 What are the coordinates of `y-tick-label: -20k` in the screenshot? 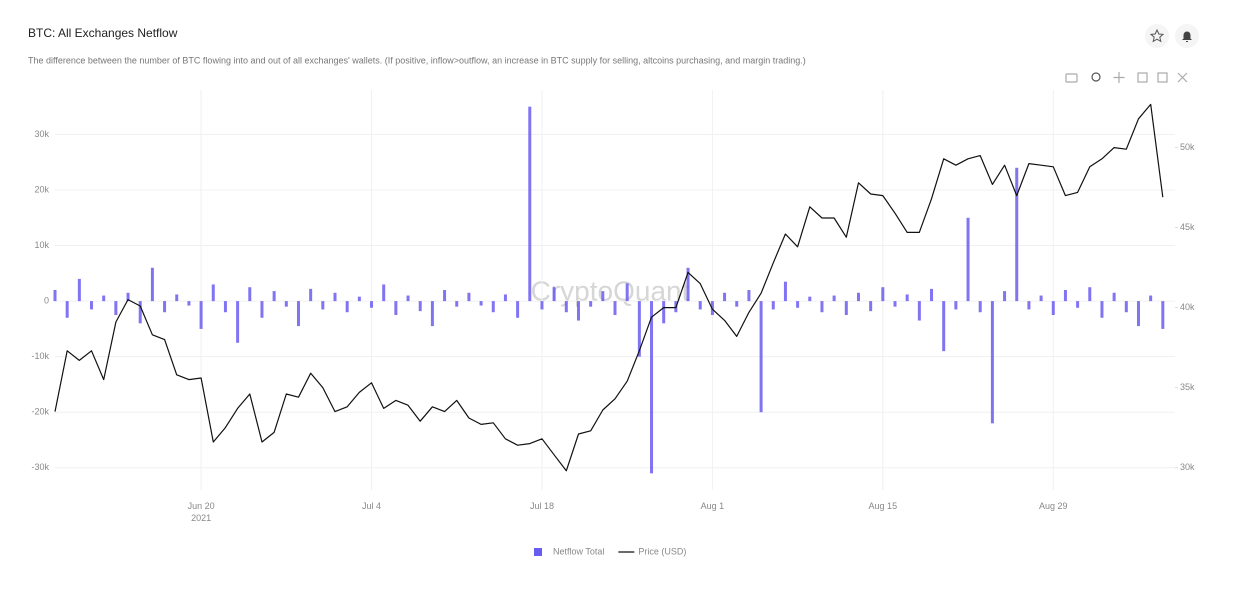 It's located at (40, 412).